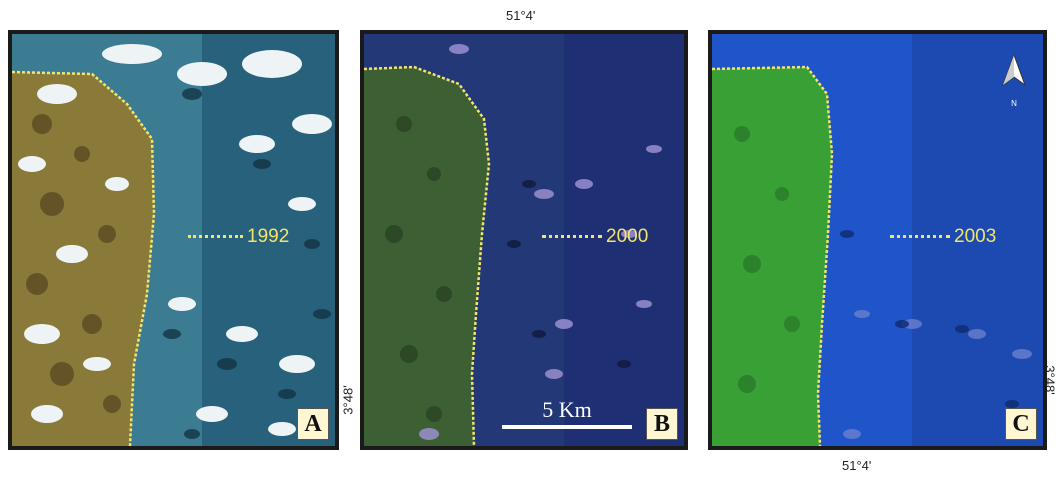 This screenshot has width=1059, height=477. I want to click on scale-bar: 5 Km, so click(567, 413).